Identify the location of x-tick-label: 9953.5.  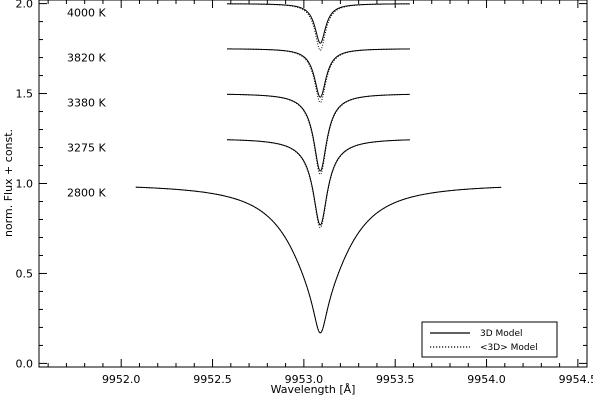
(395, 379).